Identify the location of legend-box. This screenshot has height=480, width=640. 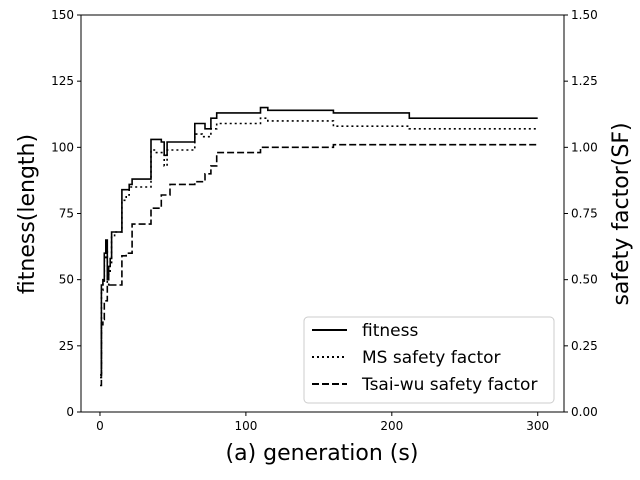
(429, 360).